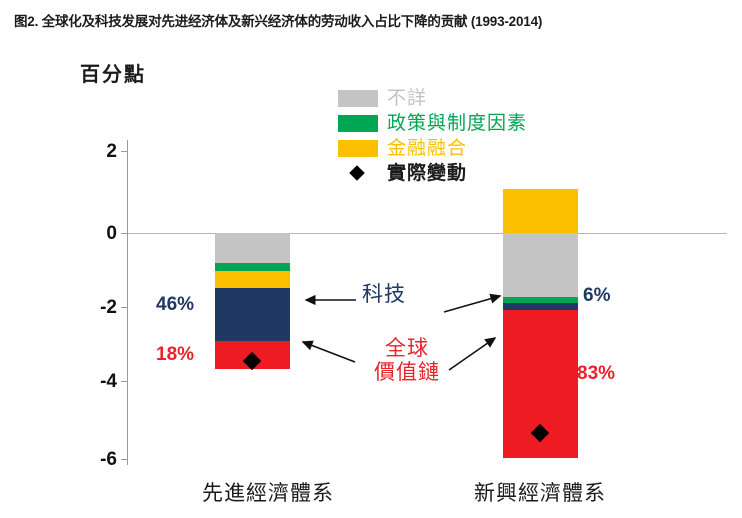 The width and height of the screenshot is (742, 518). Describe the element at coordinates (108, 381) in the screenshot. I see `y-tick-label-minus4: -4` at that location.